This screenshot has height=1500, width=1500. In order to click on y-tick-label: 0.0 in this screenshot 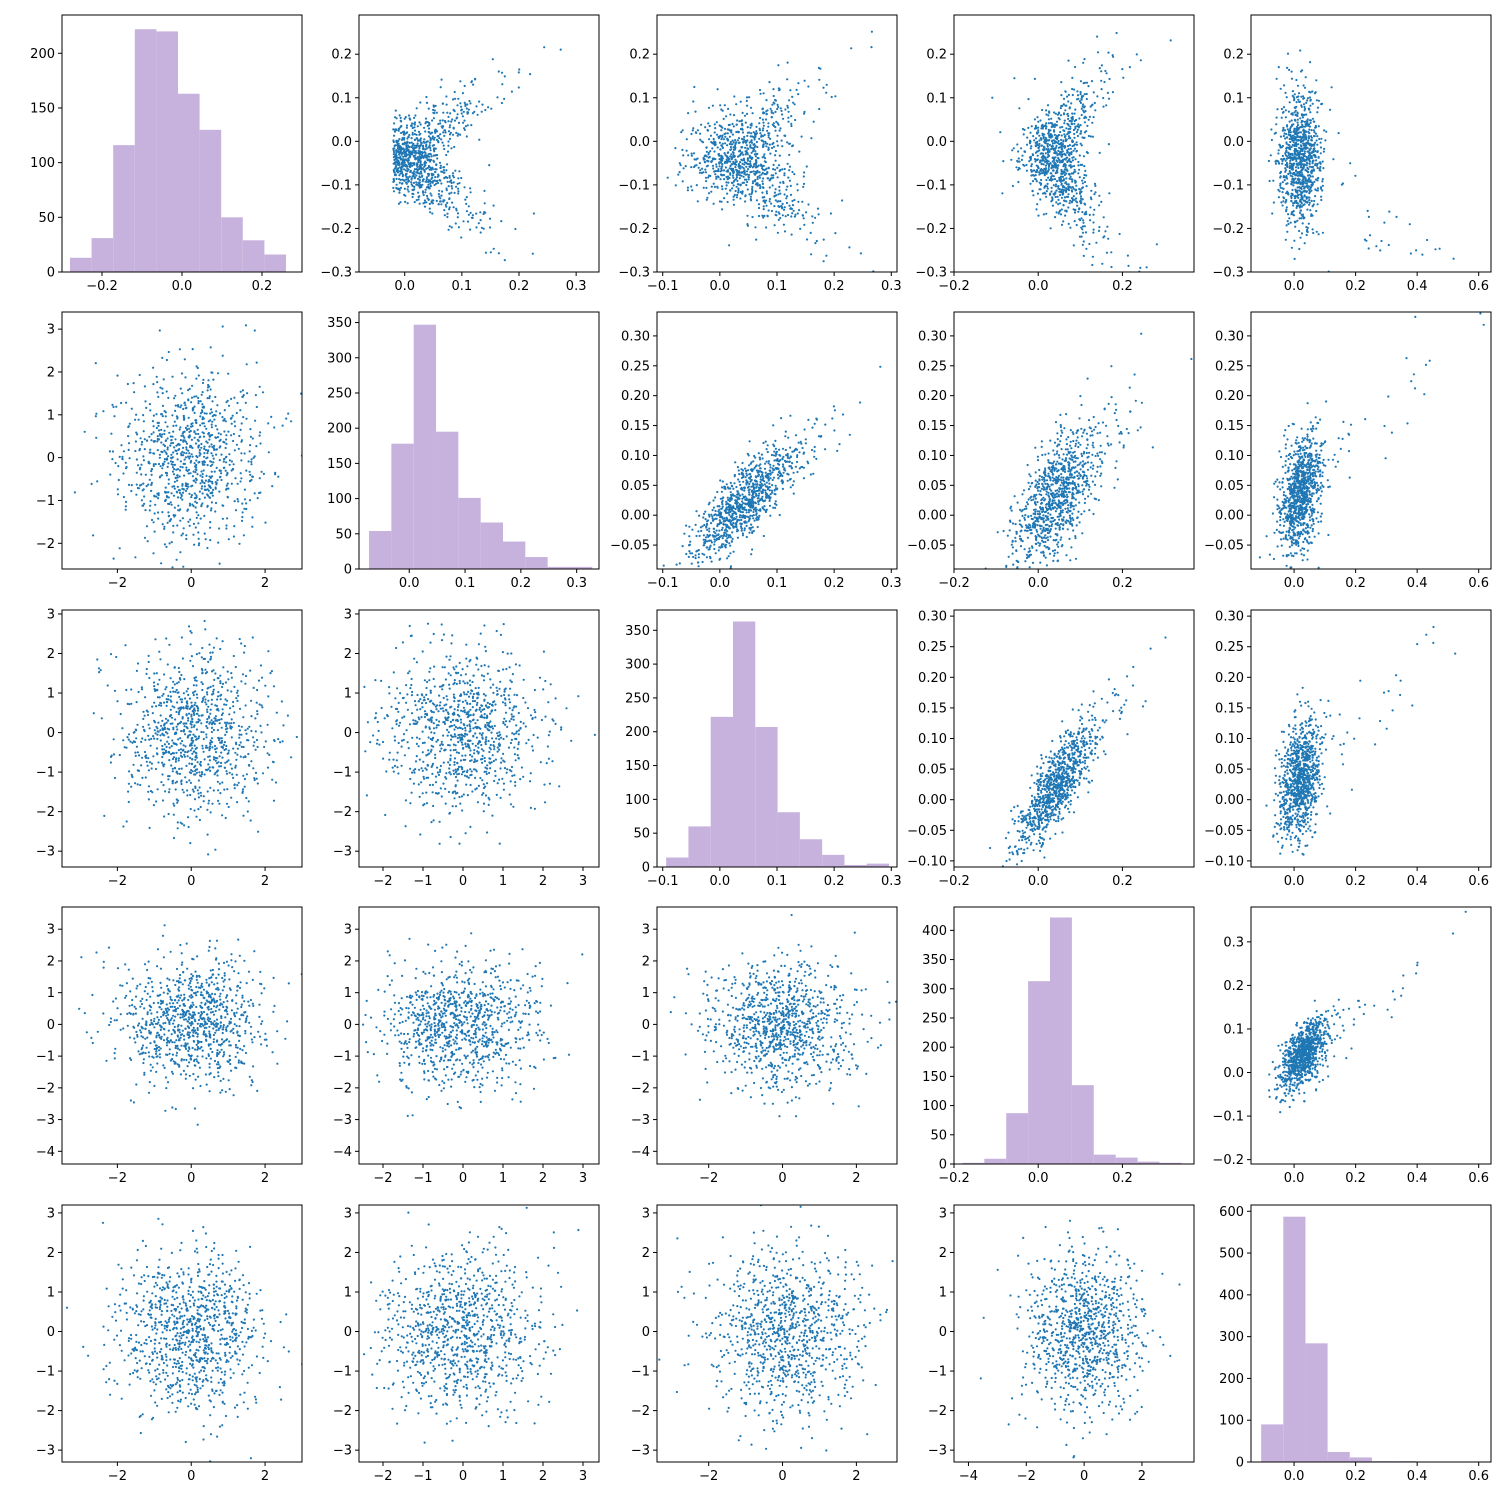, I will do `click(639, 142)`.